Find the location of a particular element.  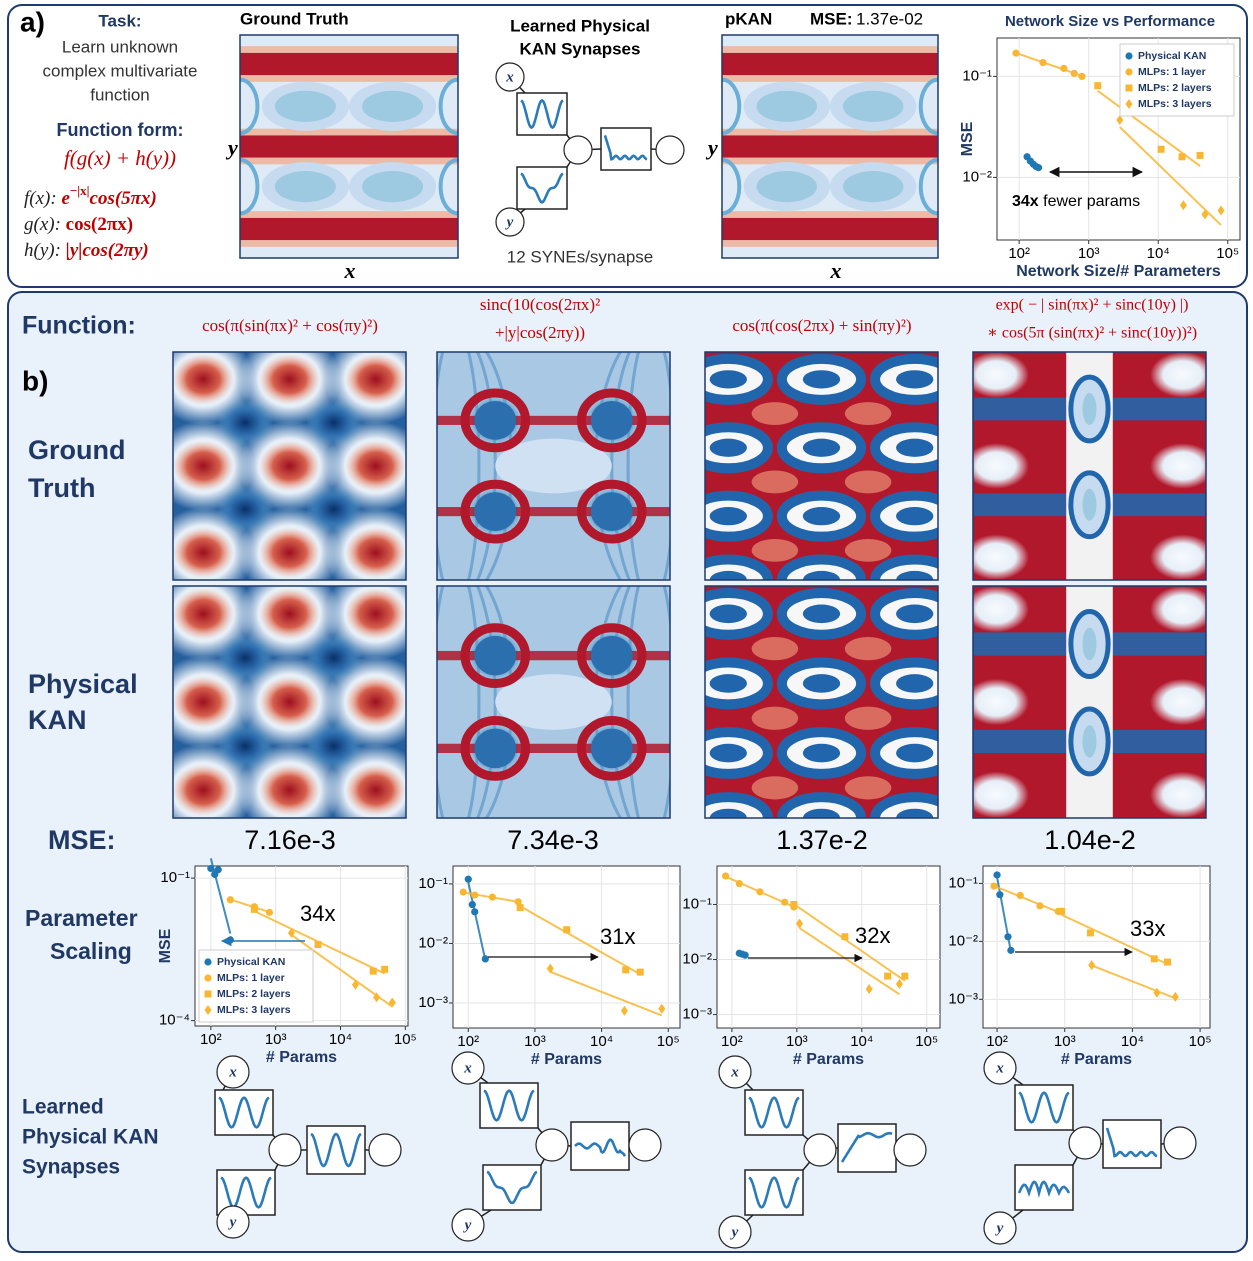

mse-label: MSE: is located at coordinates (831, 18).